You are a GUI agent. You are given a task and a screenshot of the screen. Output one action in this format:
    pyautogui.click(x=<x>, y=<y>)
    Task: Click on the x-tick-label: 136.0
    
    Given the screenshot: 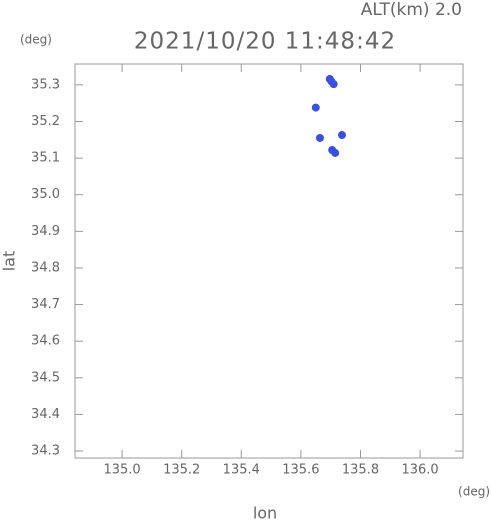 What is the action you would take?
    pyautogui.click(x=419, y=470)
    